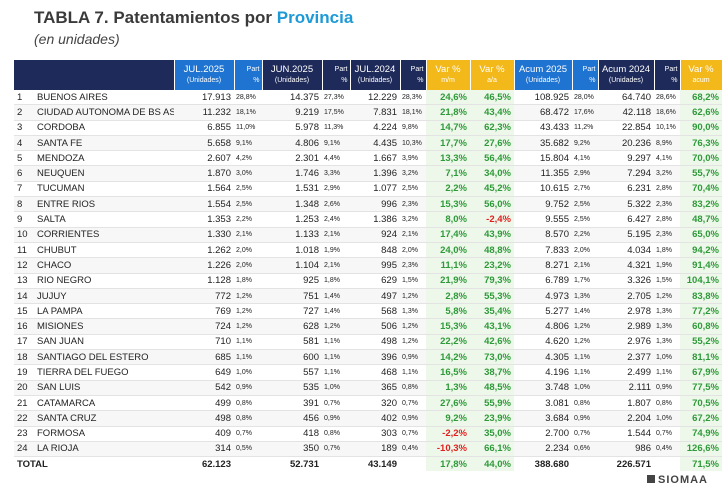  What do you see at coordinates (24, 280) in the screenshot?
I see `cell: 13` at bounding box center [24, 280].